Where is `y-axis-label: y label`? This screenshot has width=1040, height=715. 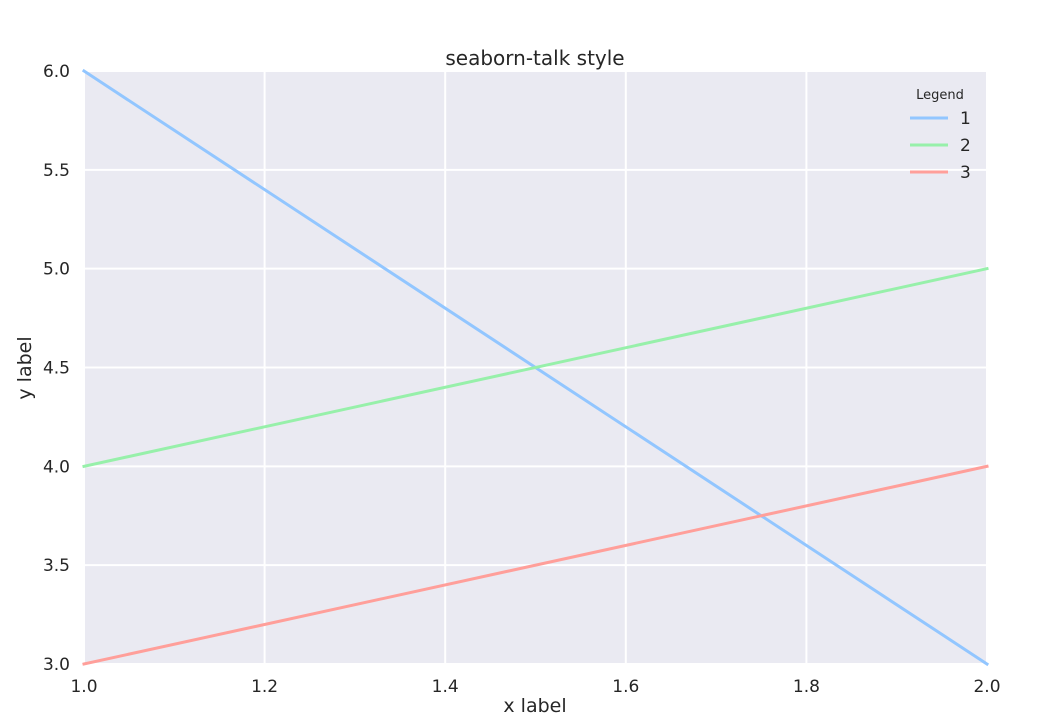
y-axis-label: y label is located at coordinates (25, 367).